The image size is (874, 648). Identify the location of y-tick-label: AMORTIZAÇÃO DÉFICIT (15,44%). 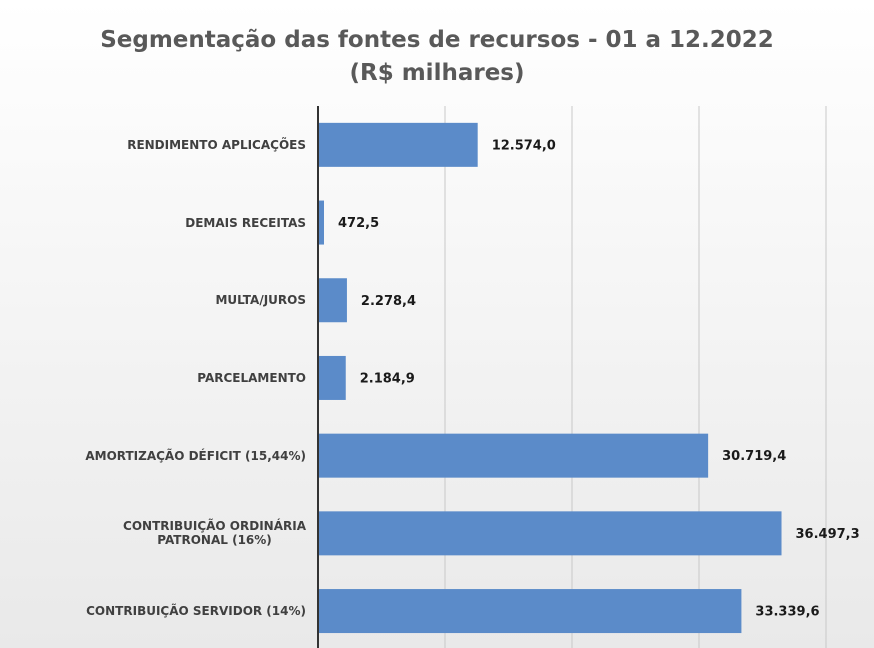
(195, 455).